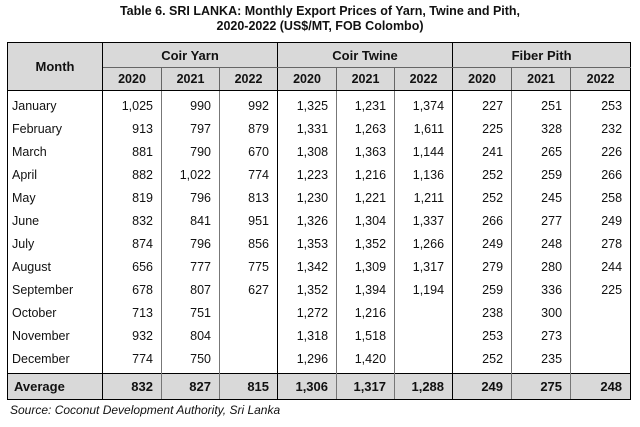 The image size is (640, 427). Describe the element at coordinates (319, 197) in the screenshot. I see `table-row: May 819 796 813 1,230 1,221 1,211 252 245 258` at that location.